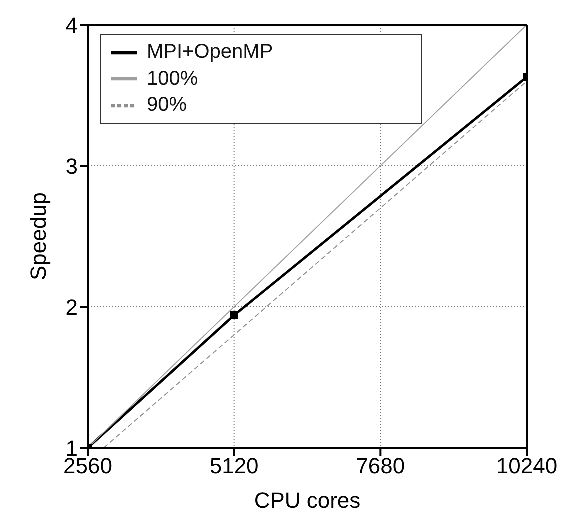 The image size is (574, 530). What do you see at coordinates (527, 466) in the screenshot?
I see `x-tick-label: 10240` at bounding box center [527, 466].